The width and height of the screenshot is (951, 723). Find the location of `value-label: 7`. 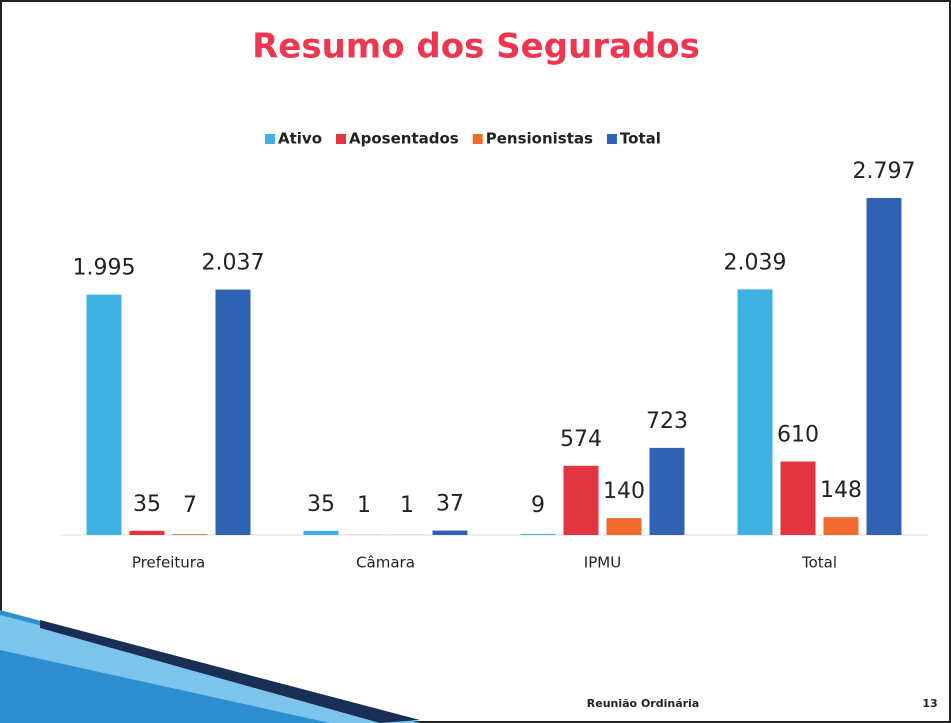

value-label: 7 is located at coordinates (190, 505).